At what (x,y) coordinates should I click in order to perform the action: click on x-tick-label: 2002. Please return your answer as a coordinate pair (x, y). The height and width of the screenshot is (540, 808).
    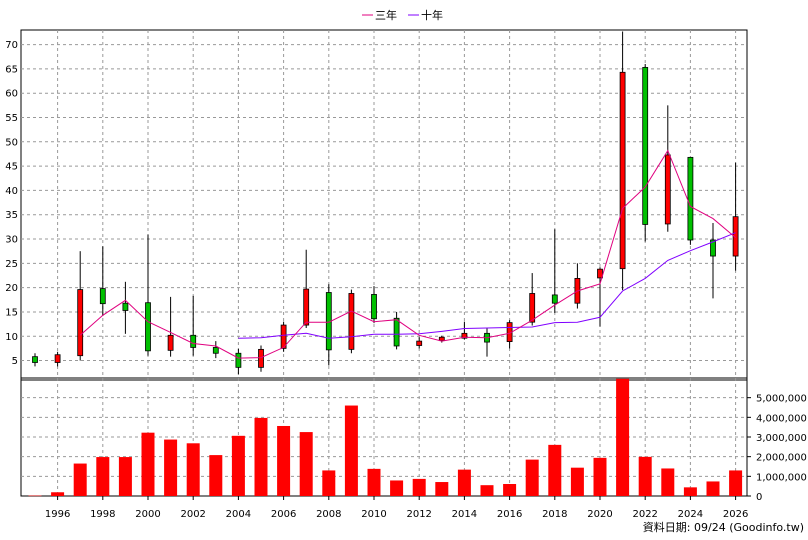
    Looking at the image, I should click on (192, 514).